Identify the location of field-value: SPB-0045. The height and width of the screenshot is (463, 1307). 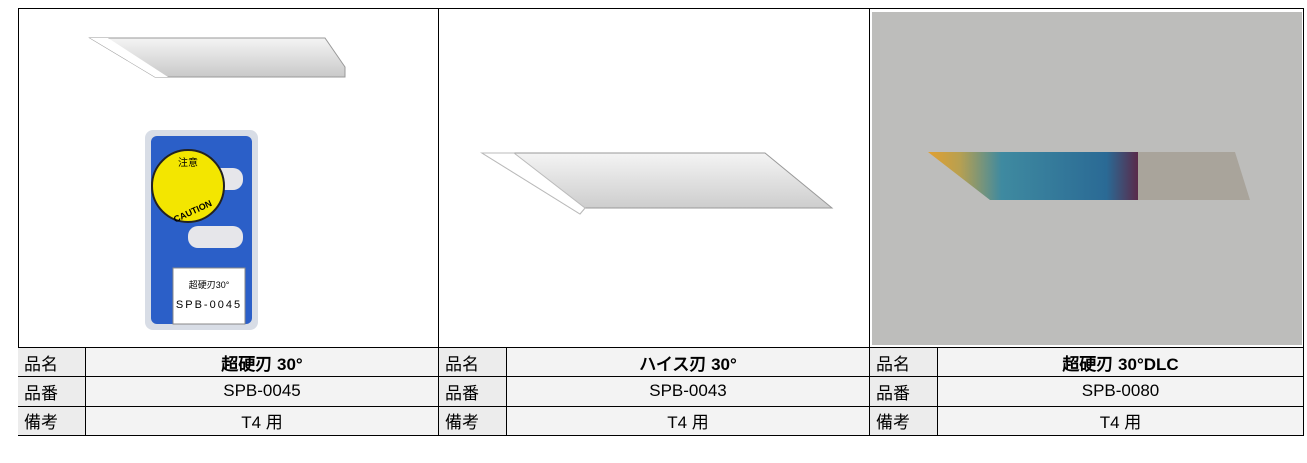
(262, 392).